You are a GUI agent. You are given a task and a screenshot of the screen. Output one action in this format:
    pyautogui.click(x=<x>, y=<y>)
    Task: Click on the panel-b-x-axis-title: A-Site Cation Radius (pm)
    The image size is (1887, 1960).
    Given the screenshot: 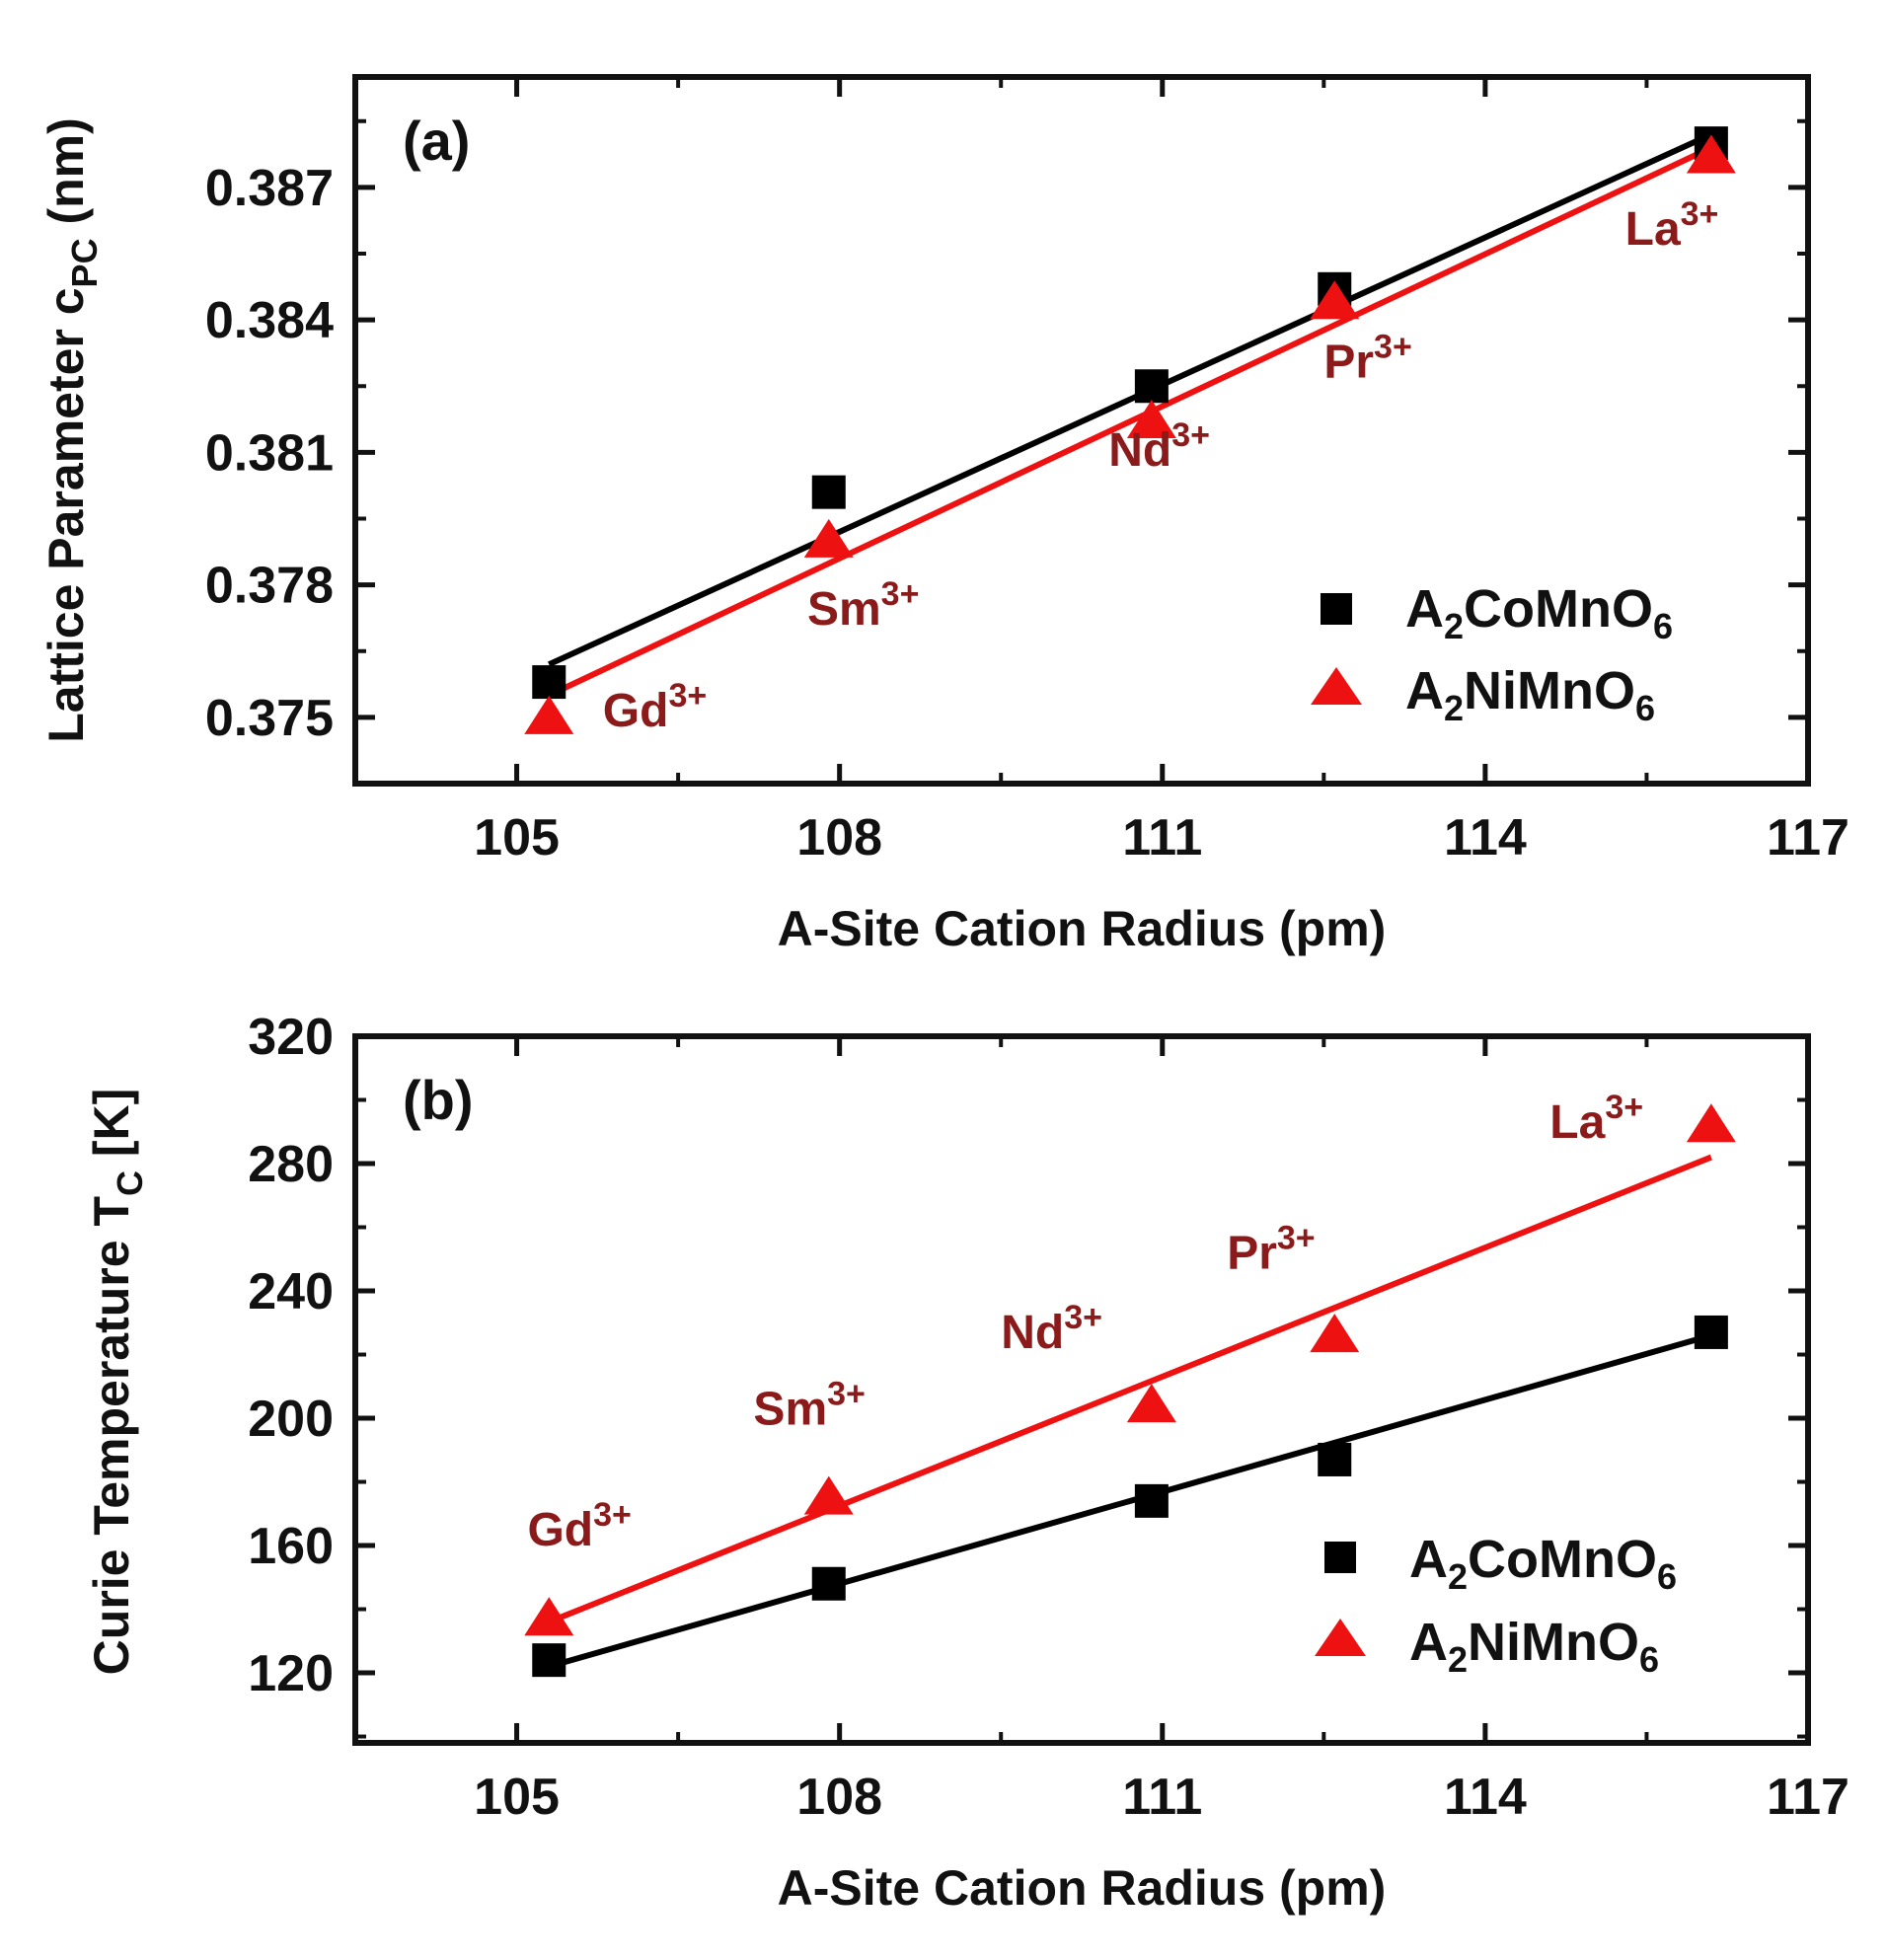 What is the action you would take?
    pyautogui.click(x=1082, y=1888)
    